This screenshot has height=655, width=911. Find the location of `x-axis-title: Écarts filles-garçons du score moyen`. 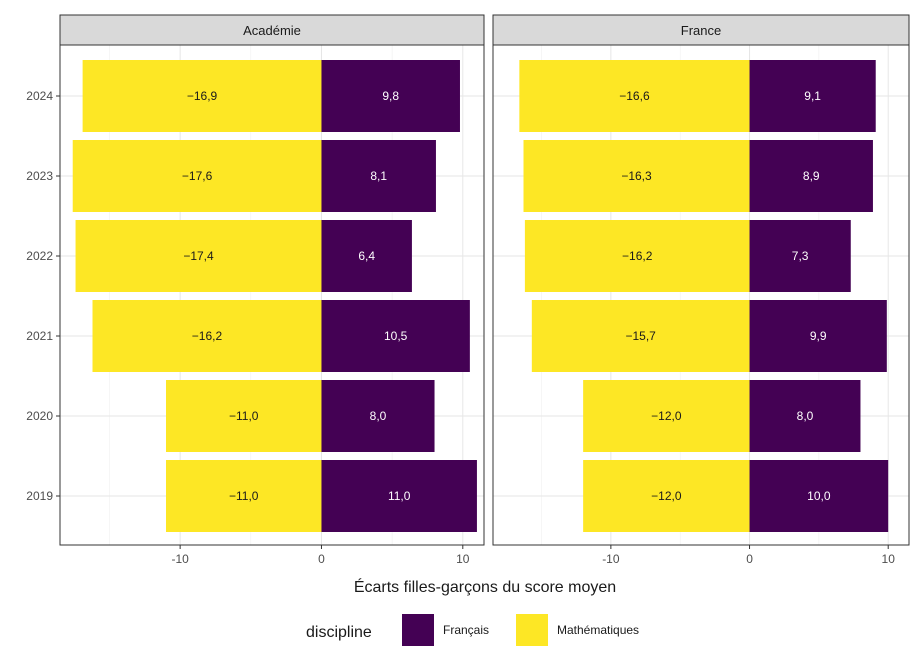

x-axis-title: Écarts filles-garçons du score moyen is located at coordinates (485, 586).